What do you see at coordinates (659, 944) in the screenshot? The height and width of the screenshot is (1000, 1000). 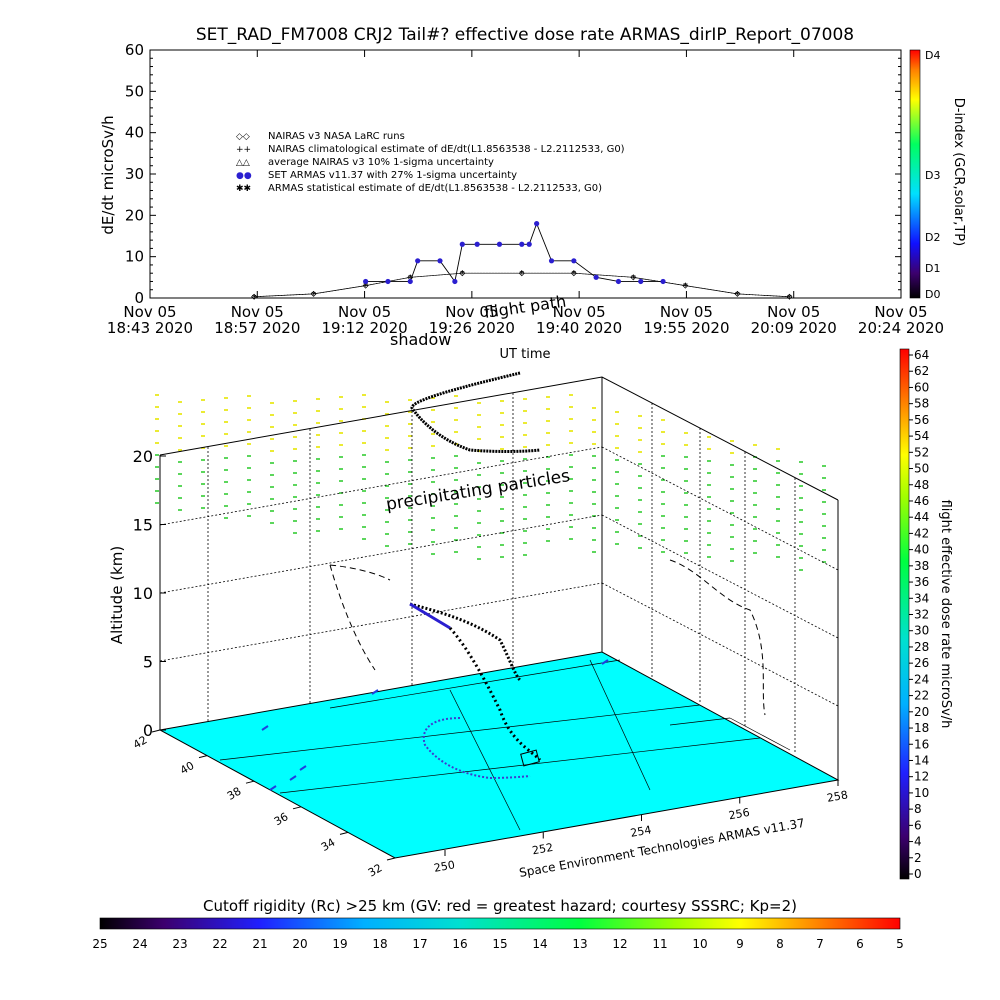 I see `cutoff-tick-label: 11` at bounding box center [659, 944].